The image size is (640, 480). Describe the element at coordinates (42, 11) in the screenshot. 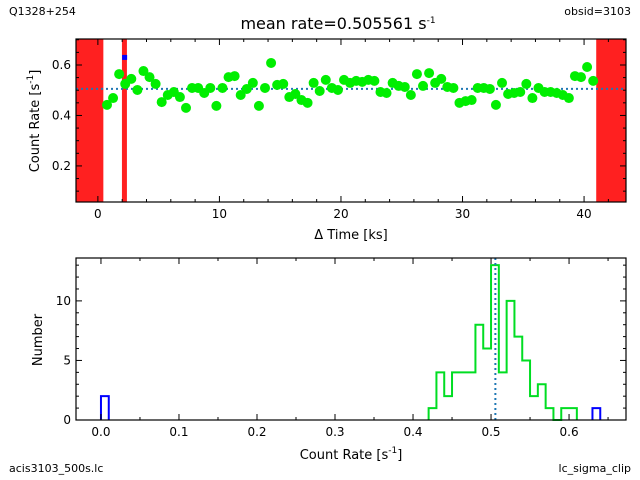

I see `source-name: Q1328+254` at that location.